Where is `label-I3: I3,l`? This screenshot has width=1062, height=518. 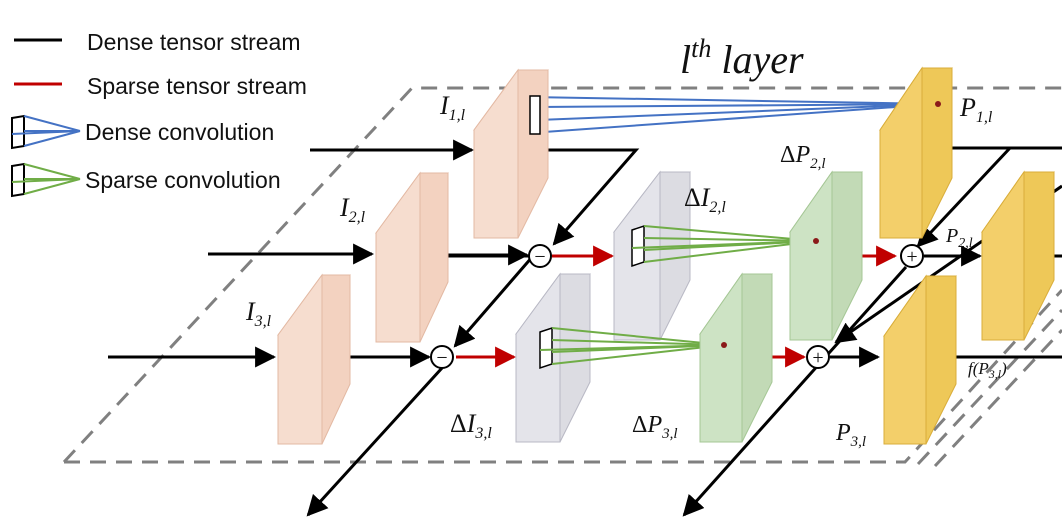 label-I3: I3,l is located at coordinates (258, 313).